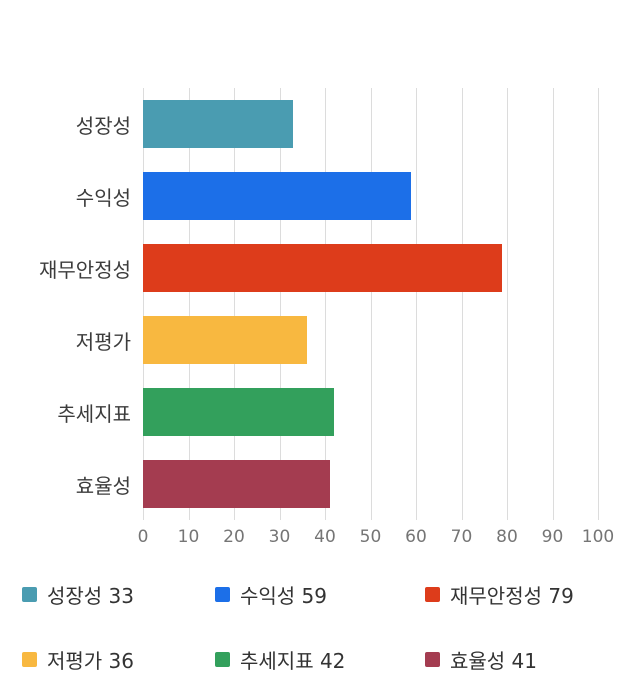  What do you see at coordinates (234, 537) in the screenshot?
I see `x-tick: 20` at bounding box center [234, 537].